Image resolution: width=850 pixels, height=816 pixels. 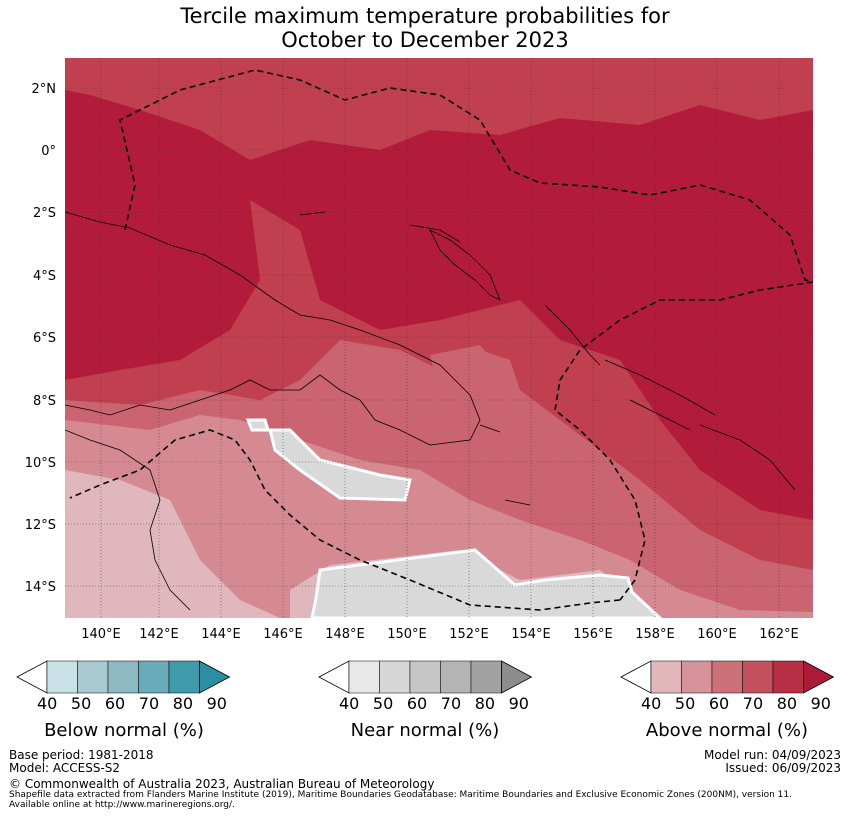 I want to click on colorbar-label-below: Below normal (%), so click(x=124, y=730).